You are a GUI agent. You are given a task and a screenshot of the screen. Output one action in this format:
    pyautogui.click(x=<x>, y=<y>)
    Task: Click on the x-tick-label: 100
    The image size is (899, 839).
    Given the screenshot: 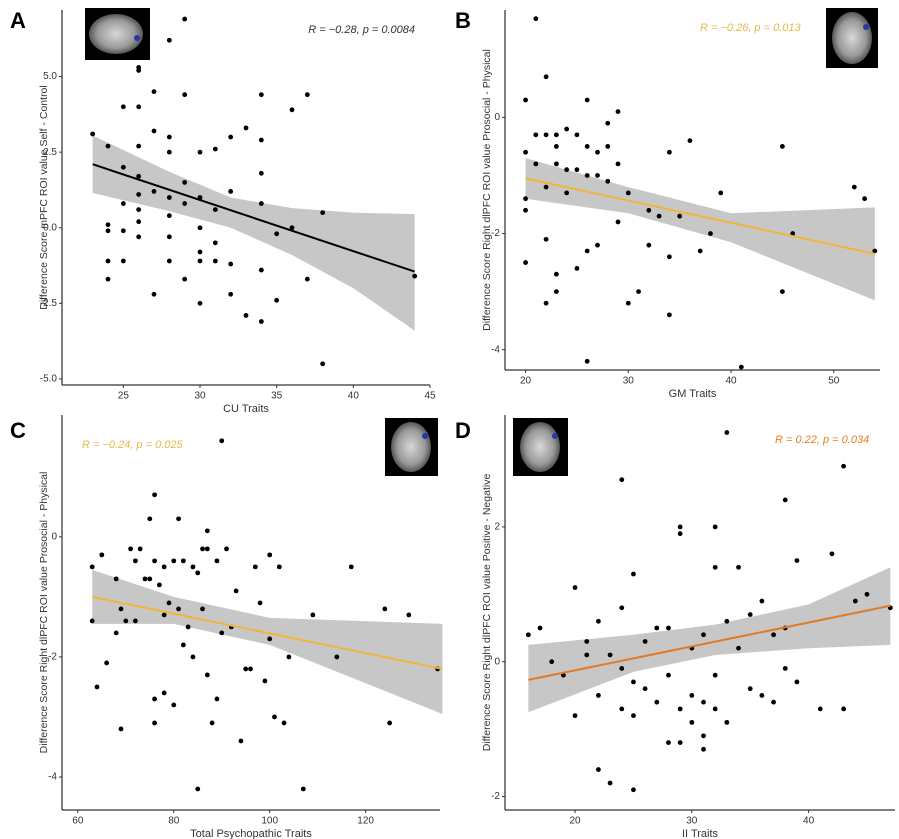 What is the action you would take?
    pyautogui.click(x=269, y=821)
    